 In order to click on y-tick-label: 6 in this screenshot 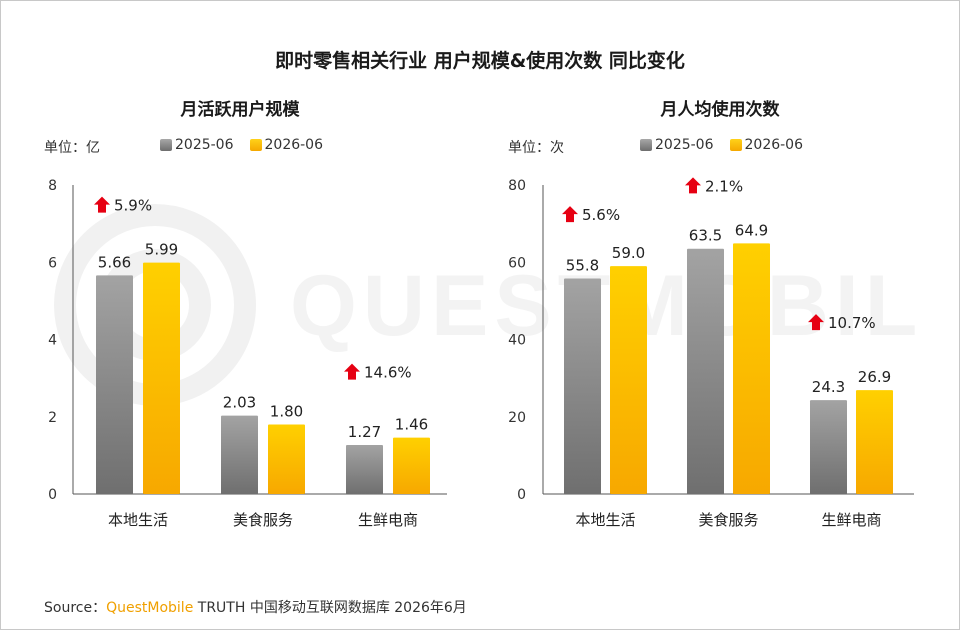, I will do `click(52, 263)`.